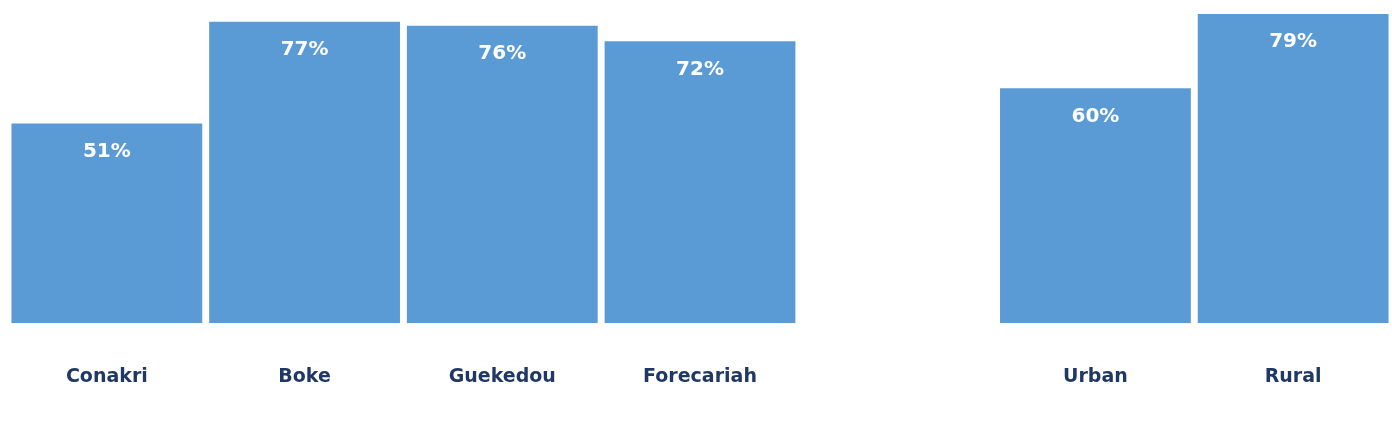  I want to click on data-label: 77%, so click(304, 47).